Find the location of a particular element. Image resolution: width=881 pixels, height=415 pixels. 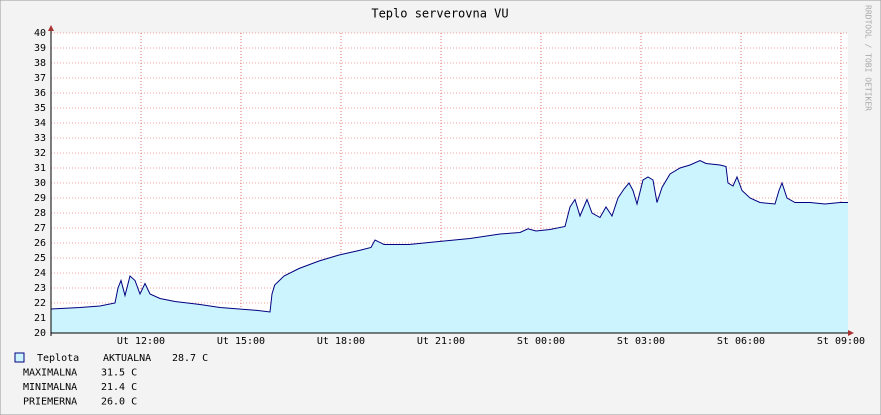

stat-label: AKTUALNA is located at coordinates (127, 358).